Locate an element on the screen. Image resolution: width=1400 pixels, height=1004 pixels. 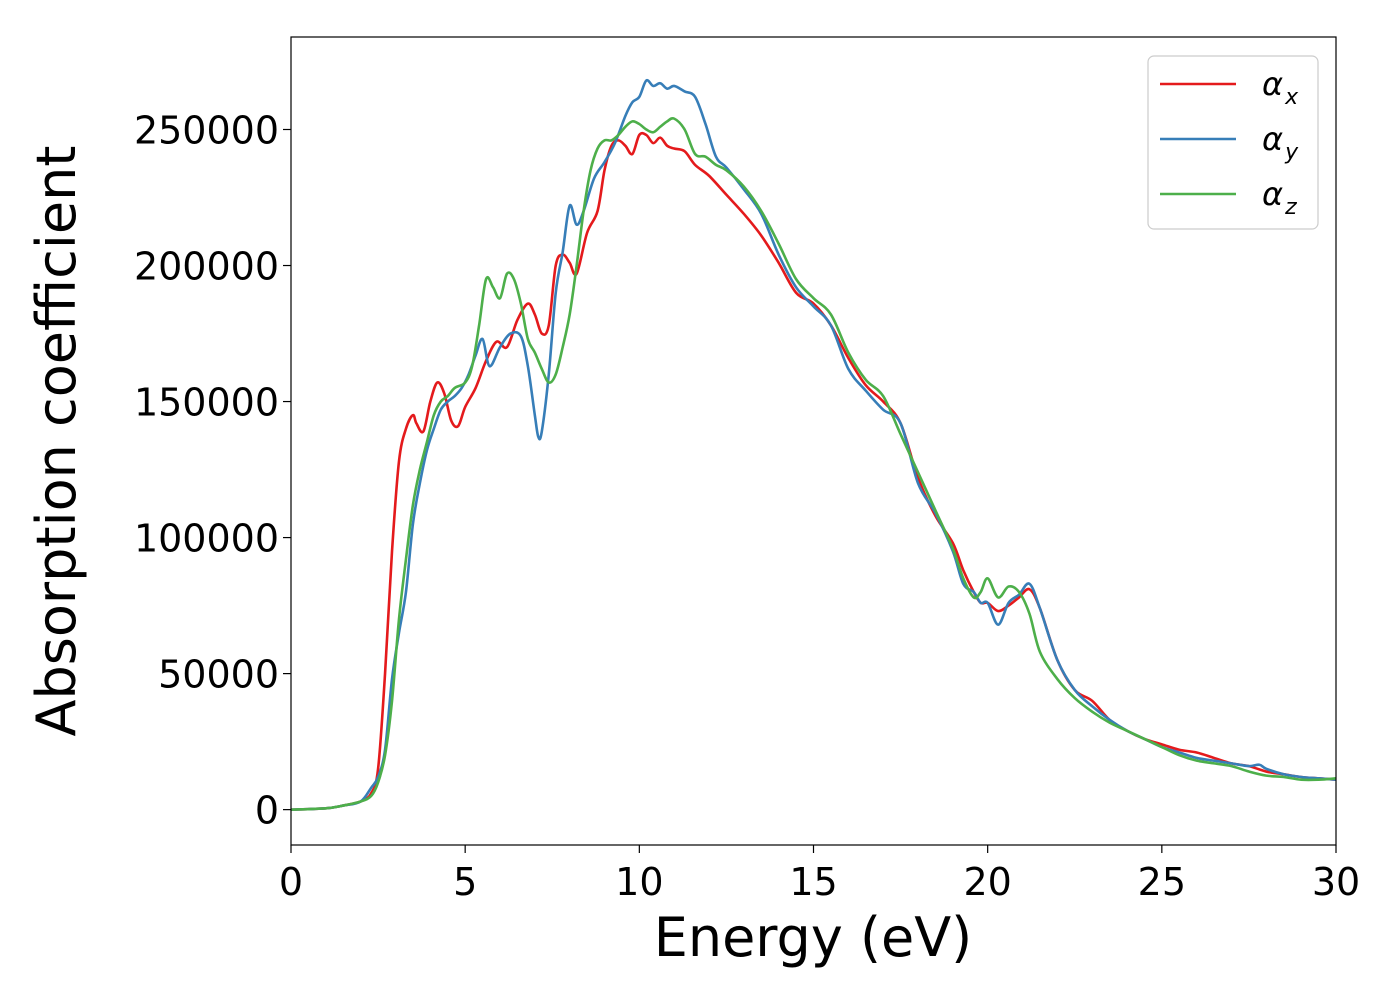
y-axis: 0 50000 100000 150000 200000 250000 is located at coordinates (212, 470).